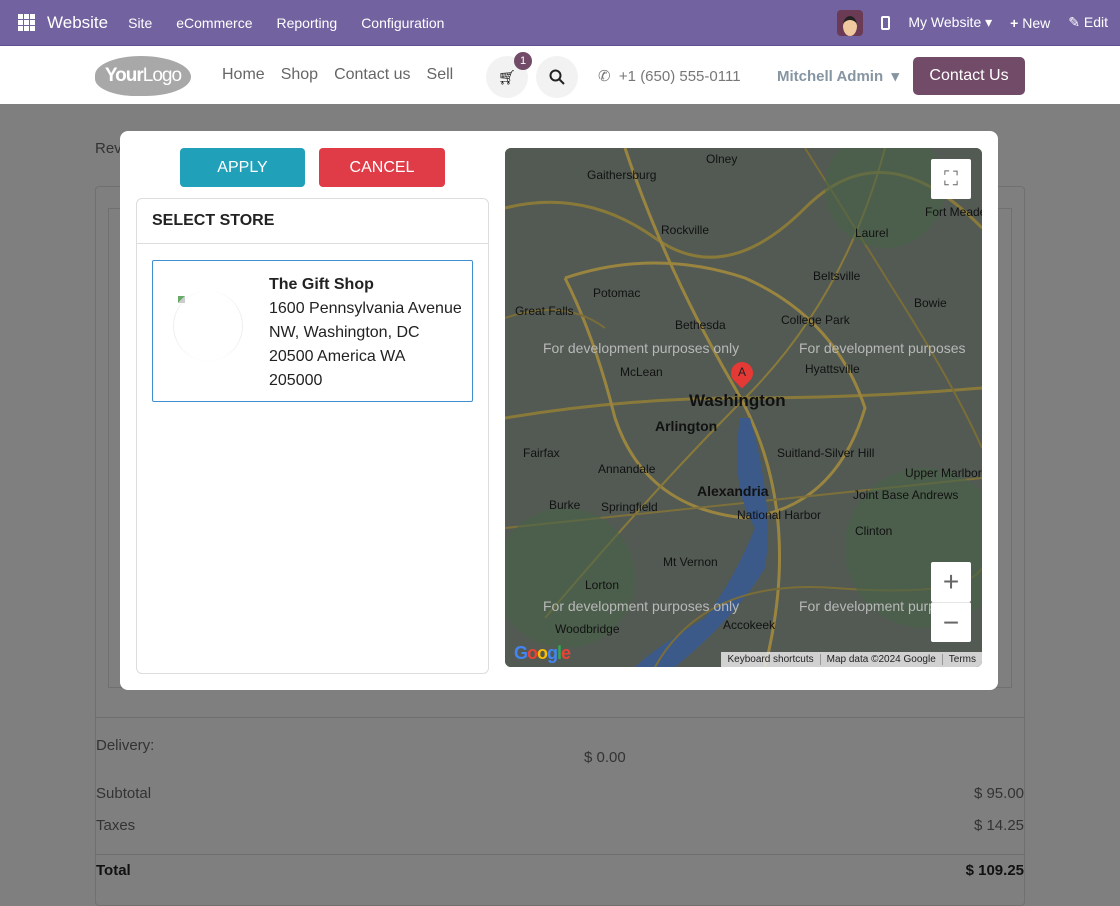  I want to click on map-label: Upper Marlboro, so click(943, 473).